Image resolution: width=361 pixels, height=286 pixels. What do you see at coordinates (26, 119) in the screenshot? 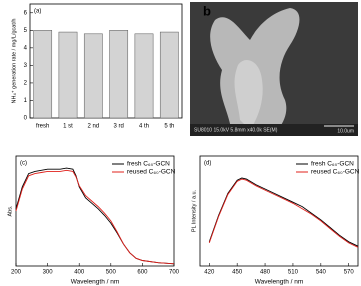
I see `y-tick-label: 0` at bounding box center [26, 119].